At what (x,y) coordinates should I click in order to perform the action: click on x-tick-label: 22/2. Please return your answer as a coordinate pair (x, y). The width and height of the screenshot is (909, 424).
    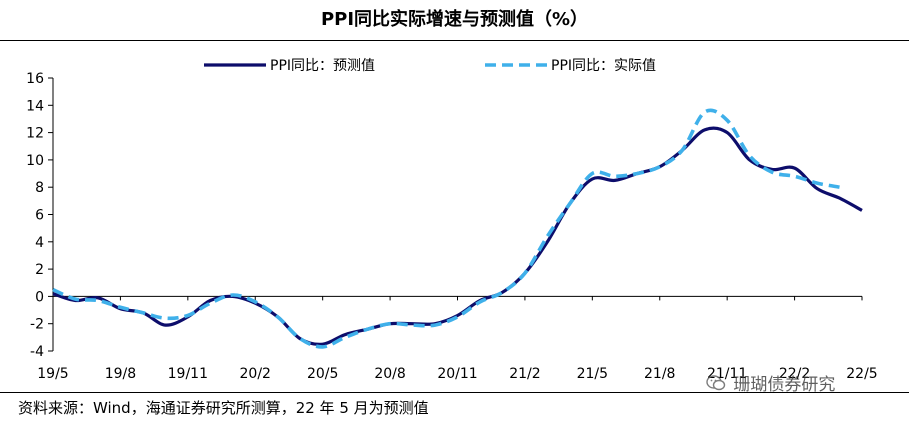
    Looking at the image, I should click on (794, 374).